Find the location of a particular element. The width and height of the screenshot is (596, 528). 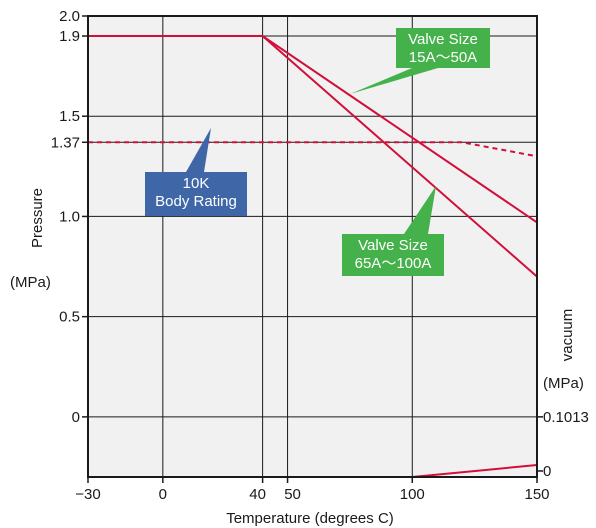

y-tick-label: 1.9 is located at coordinates (69, 36).